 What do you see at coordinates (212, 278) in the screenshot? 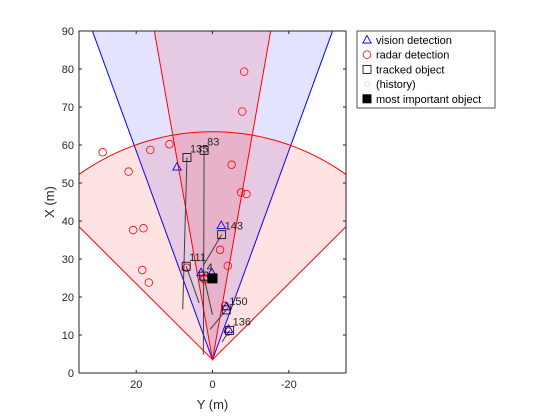
I see `most-important-object-marker` at bounding box center [212, 278].